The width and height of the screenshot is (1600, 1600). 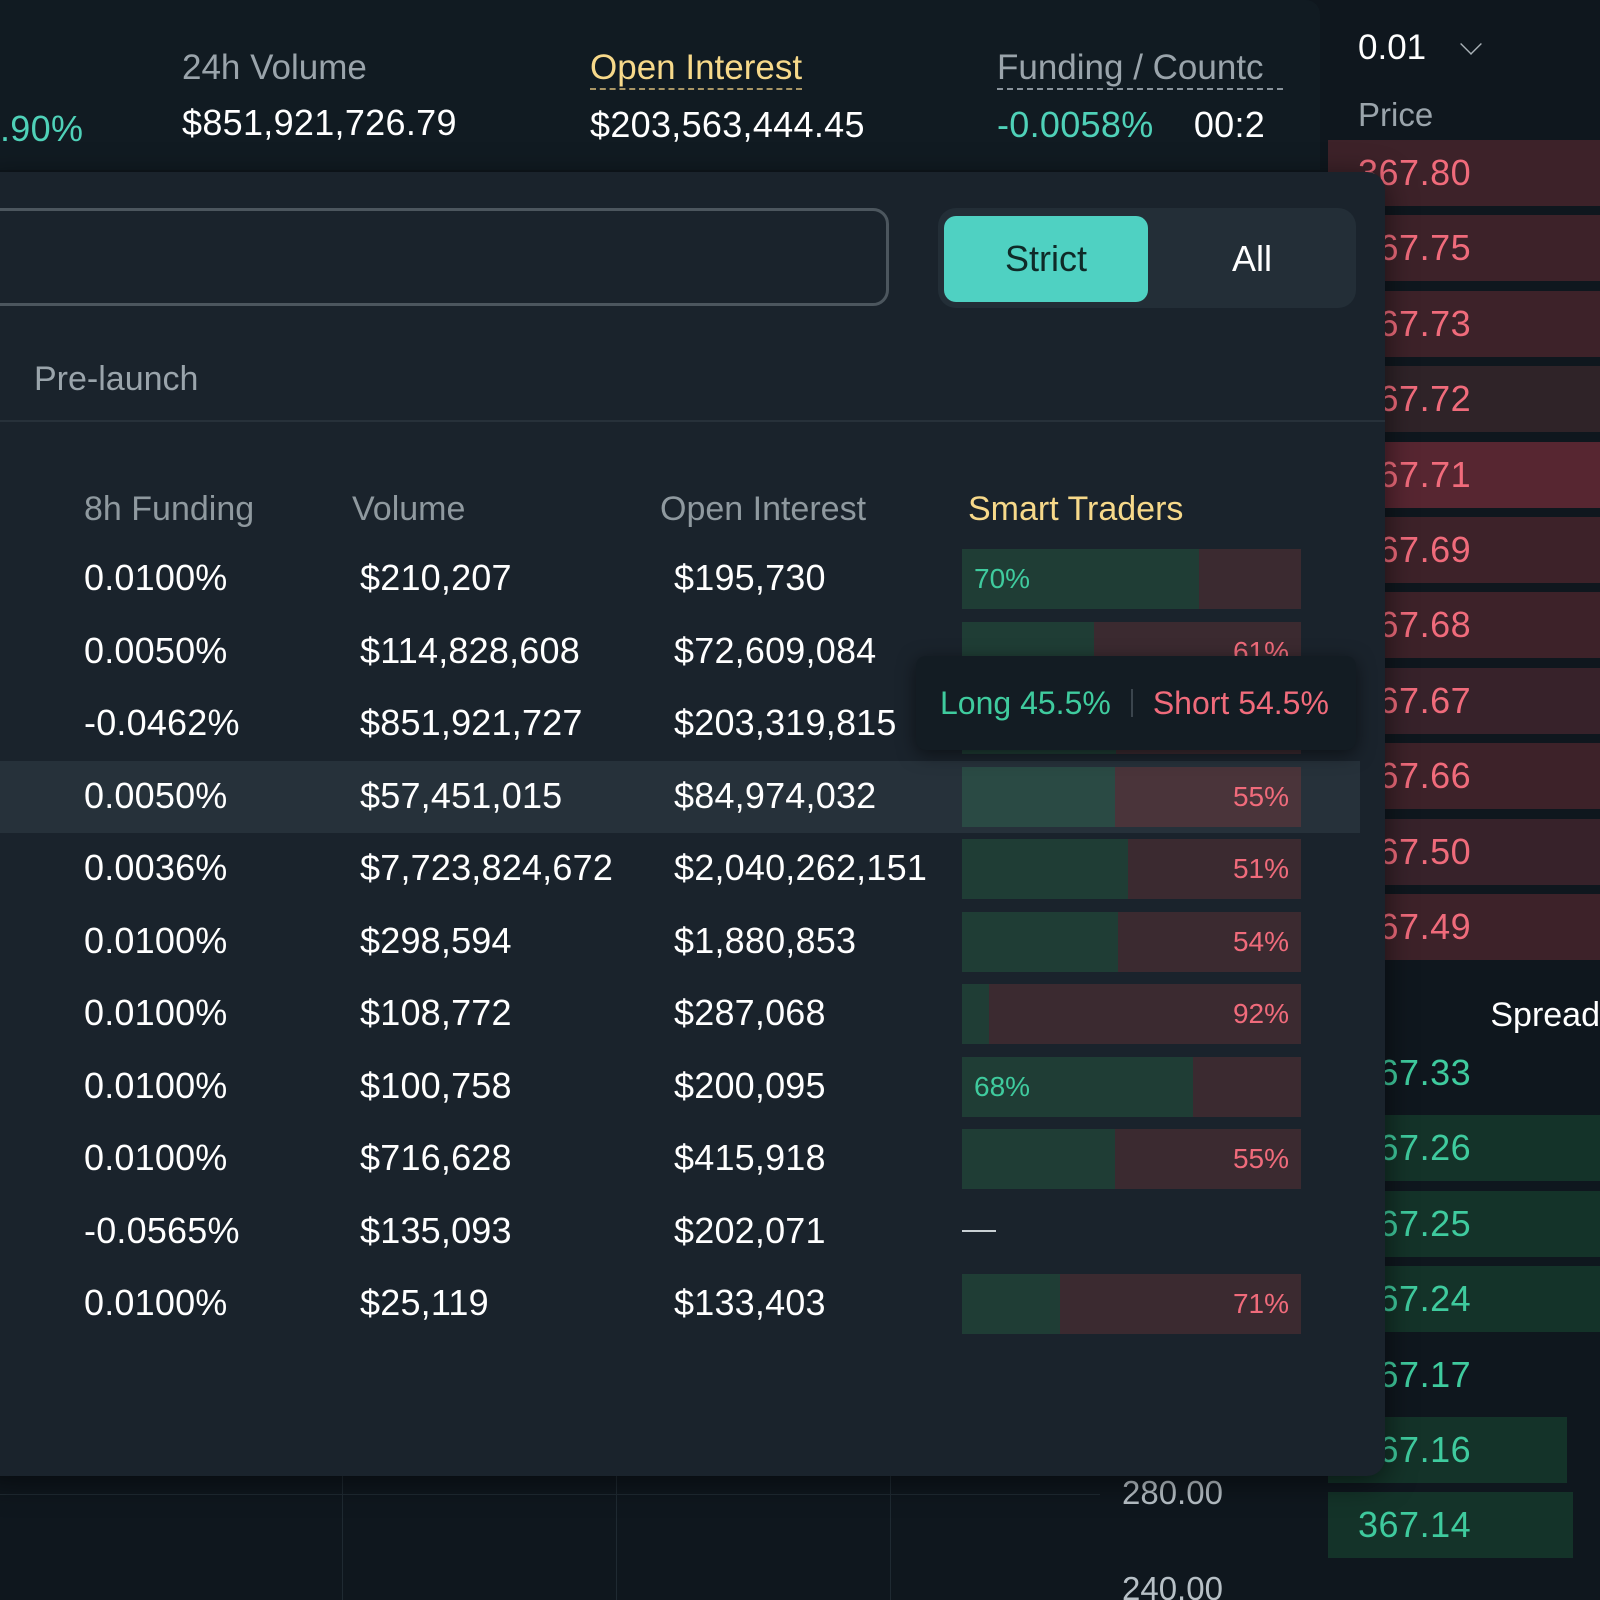 I want to click on smart-traders-pct: 70%, so click(x=1002, y=578).